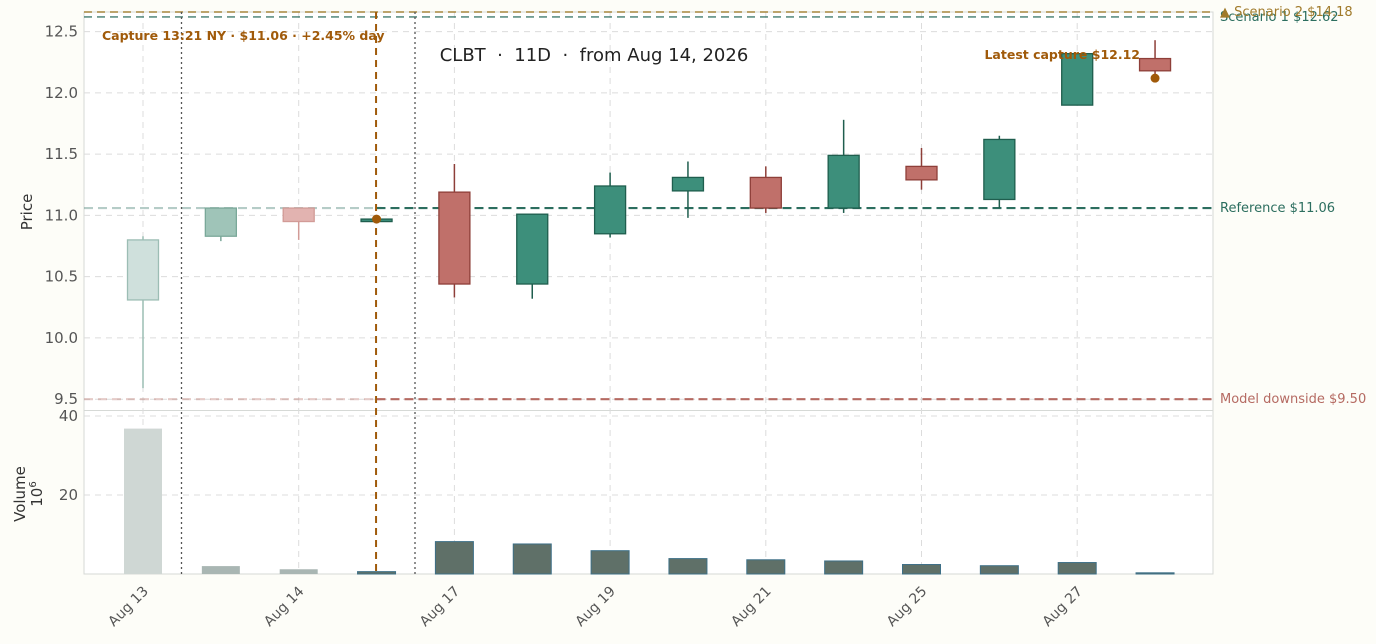 This screenshot has width=1376, height=644. What do you see at coordinates (243, 35) in the screenshot?
I see `capture-annotation: Capture 13:21 NY · $11.06 · +2.45% day` at bounding box center [243, 35].